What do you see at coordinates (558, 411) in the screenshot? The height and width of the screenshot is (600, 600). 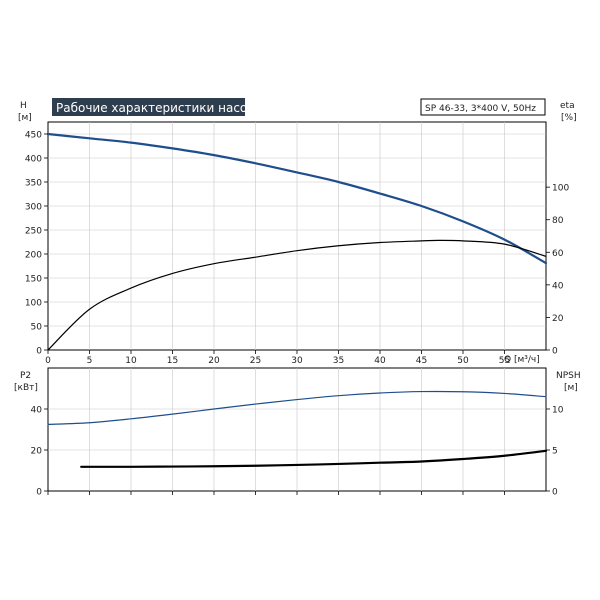 I see `y-right-tick-label: 10` at bounding box center [558, 411].